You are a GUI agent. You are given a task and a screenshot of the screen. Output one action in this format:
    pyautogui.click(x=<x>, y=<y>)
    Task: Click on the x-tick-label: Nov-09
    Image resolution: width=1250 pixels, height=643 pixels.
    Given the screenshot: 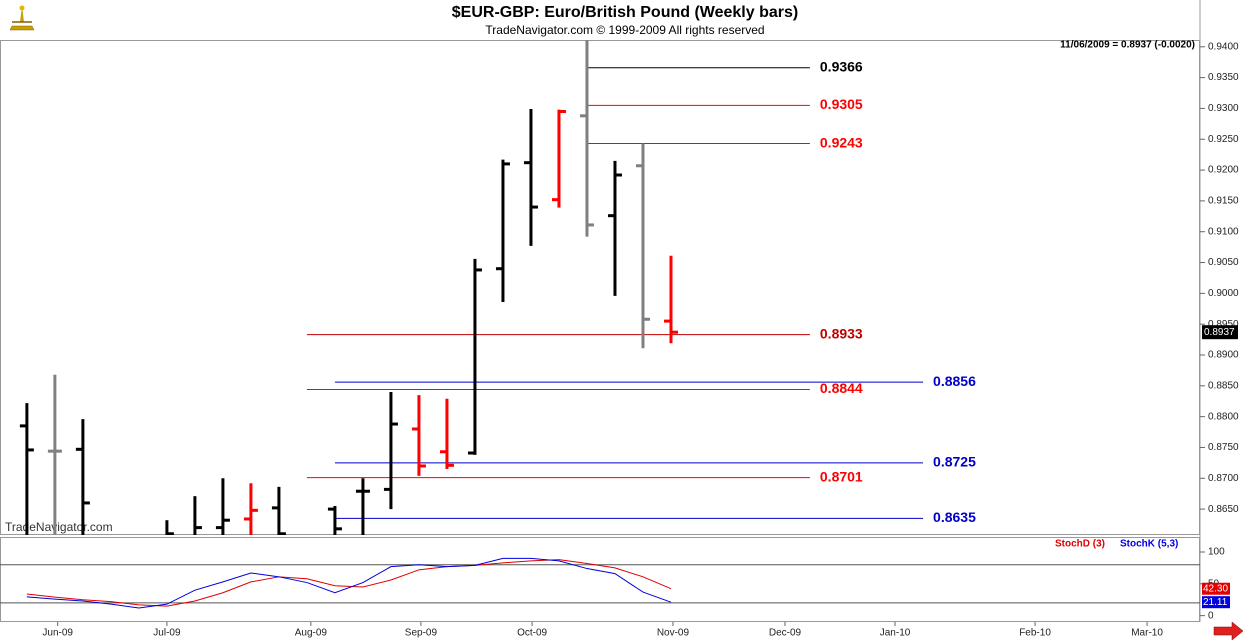 What is the action you would take?
    pyautogui.click(x=673, y=633)
    